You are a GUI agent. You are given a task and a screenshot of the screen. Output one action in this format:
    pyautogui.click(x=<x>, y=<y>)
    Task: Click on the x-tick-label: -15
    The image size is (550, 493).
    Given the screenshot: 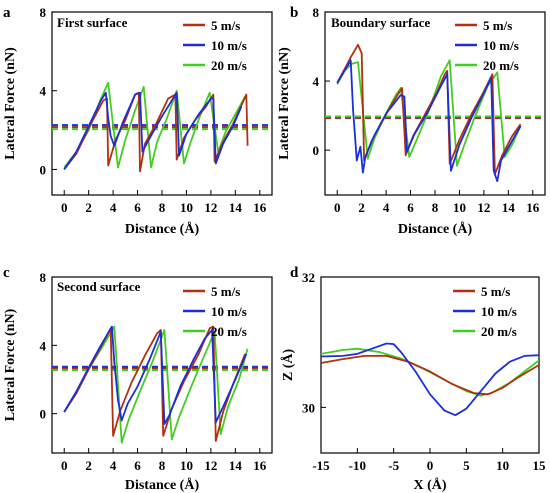 What is the action you would take?
    pyautogui.click(x=321, y=465)
    